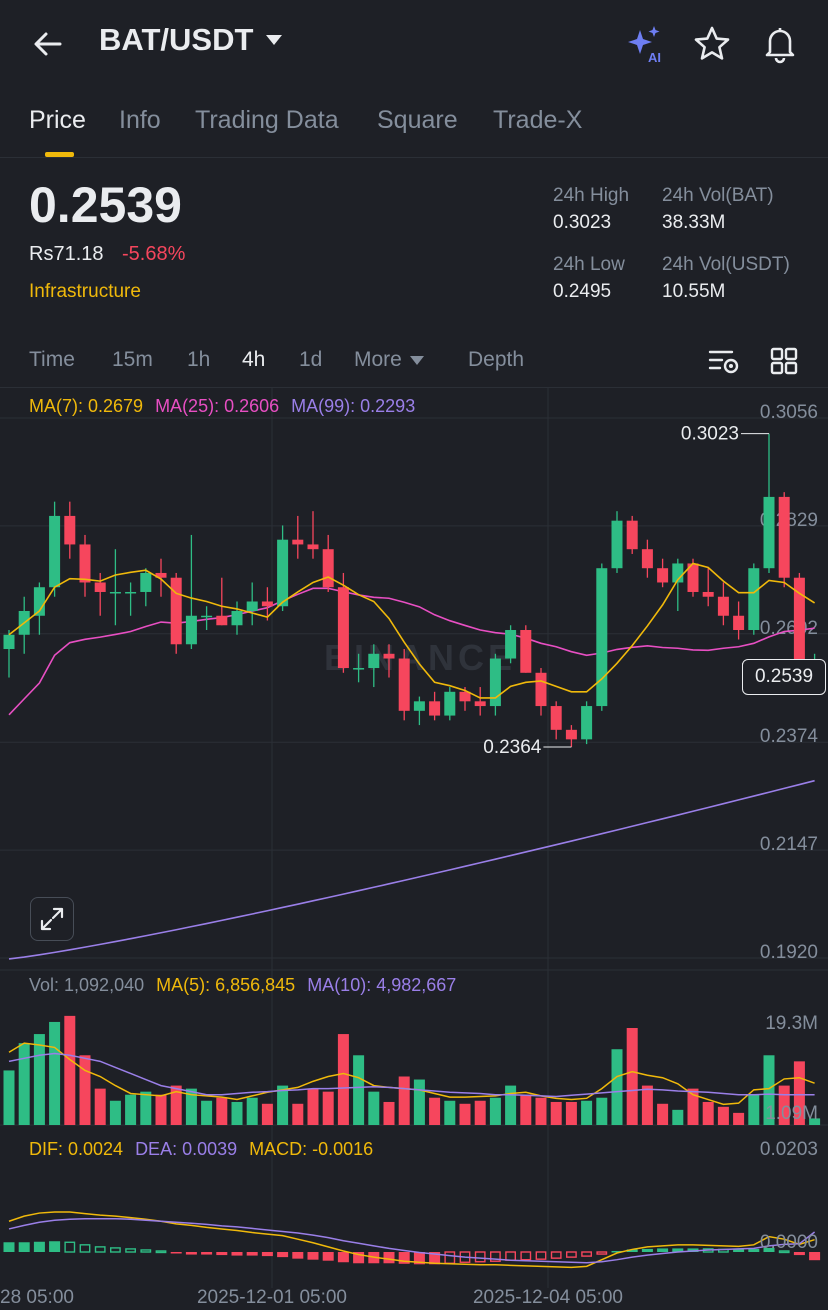 This screenshot has width=828, height=1310. What do you see at coordinates (378, 359) in the screenshot?
I see `interval-more-label: More` at bounding box center [378, 359].